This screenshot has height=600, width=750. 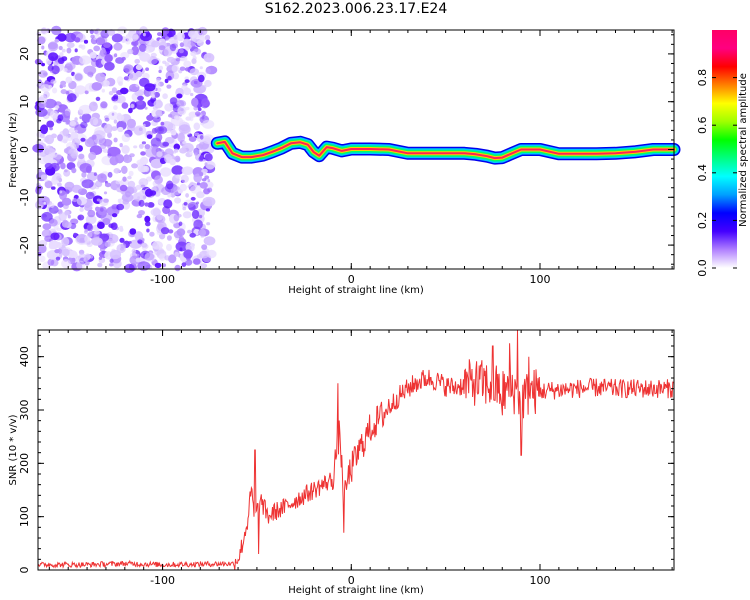 What do you see at coordinates (540, 279) in the screenshot?
I see `spectrogram-xtick-label: 100` at bounding box center [540, 279].